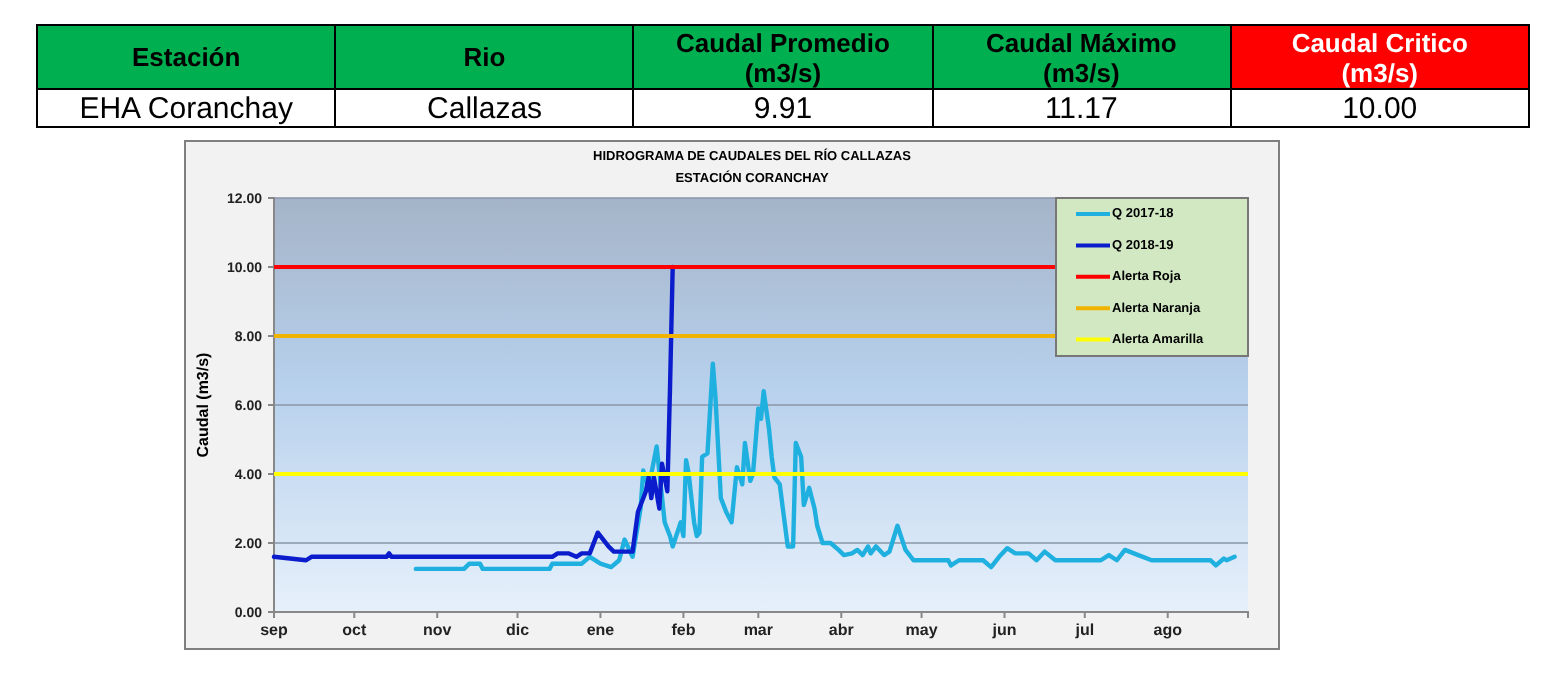 The image size is (1562, 674). Describe the element at coordinates (274, 630) in the screenshot. I see `x-tick-label: sep` at that location.